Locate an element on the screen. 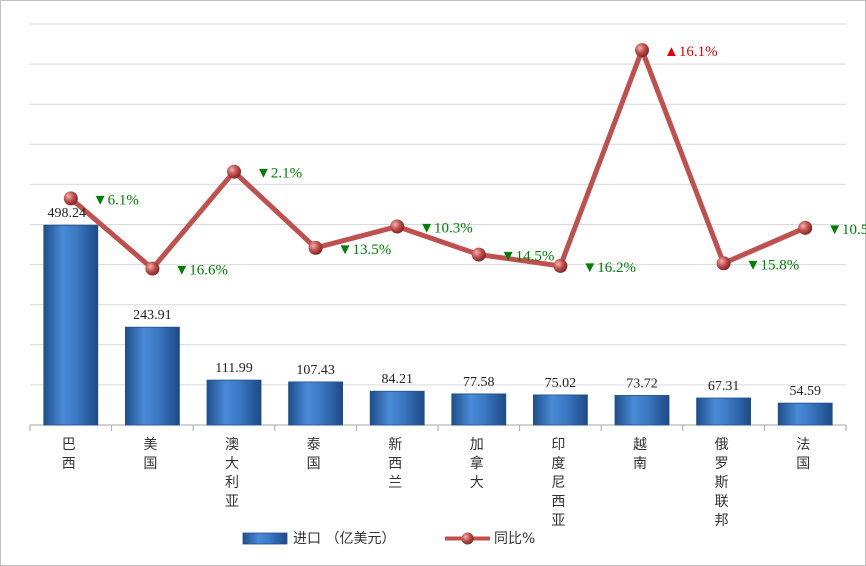 This screenshot has height=566, width=866. bar-value-label: 243.91 is located at coordinates (152, 315).